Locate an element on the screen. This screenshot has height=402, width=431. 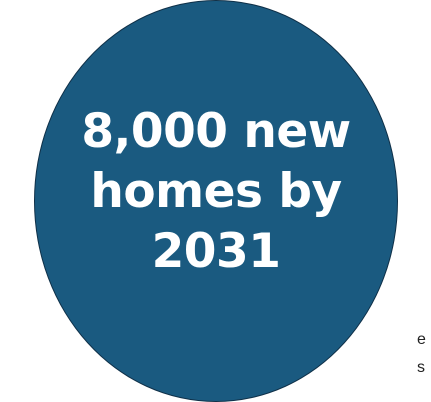
callout-line-3: 2031 is located at coordinates (216, 251).